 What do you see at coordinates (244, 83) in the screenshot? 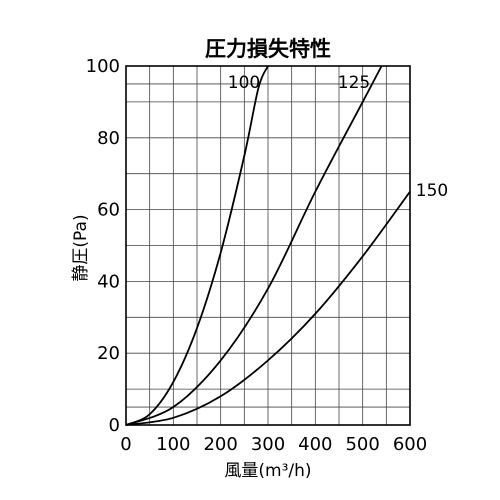
I see `curve-label-100: 100` at bounding box center [244, 83].